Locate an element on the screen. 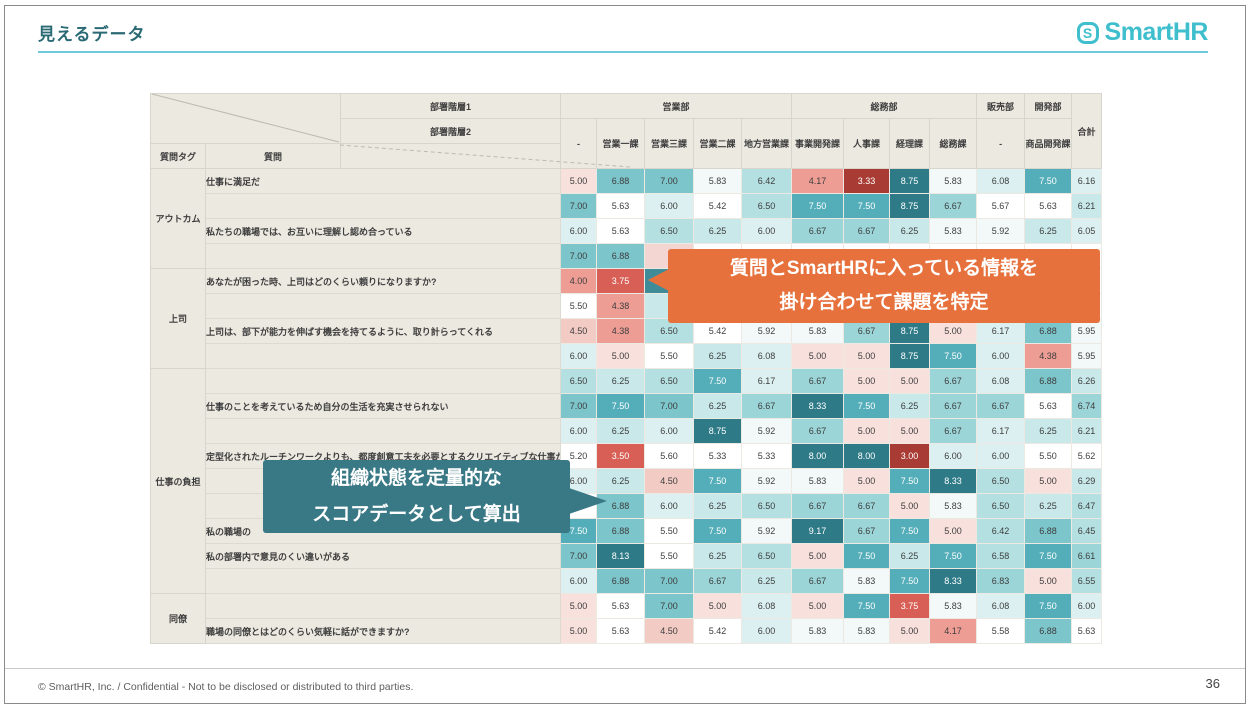 This screenshot has width=1252, height=711. group-header: 営業部 is located at coordinates (676, 106).